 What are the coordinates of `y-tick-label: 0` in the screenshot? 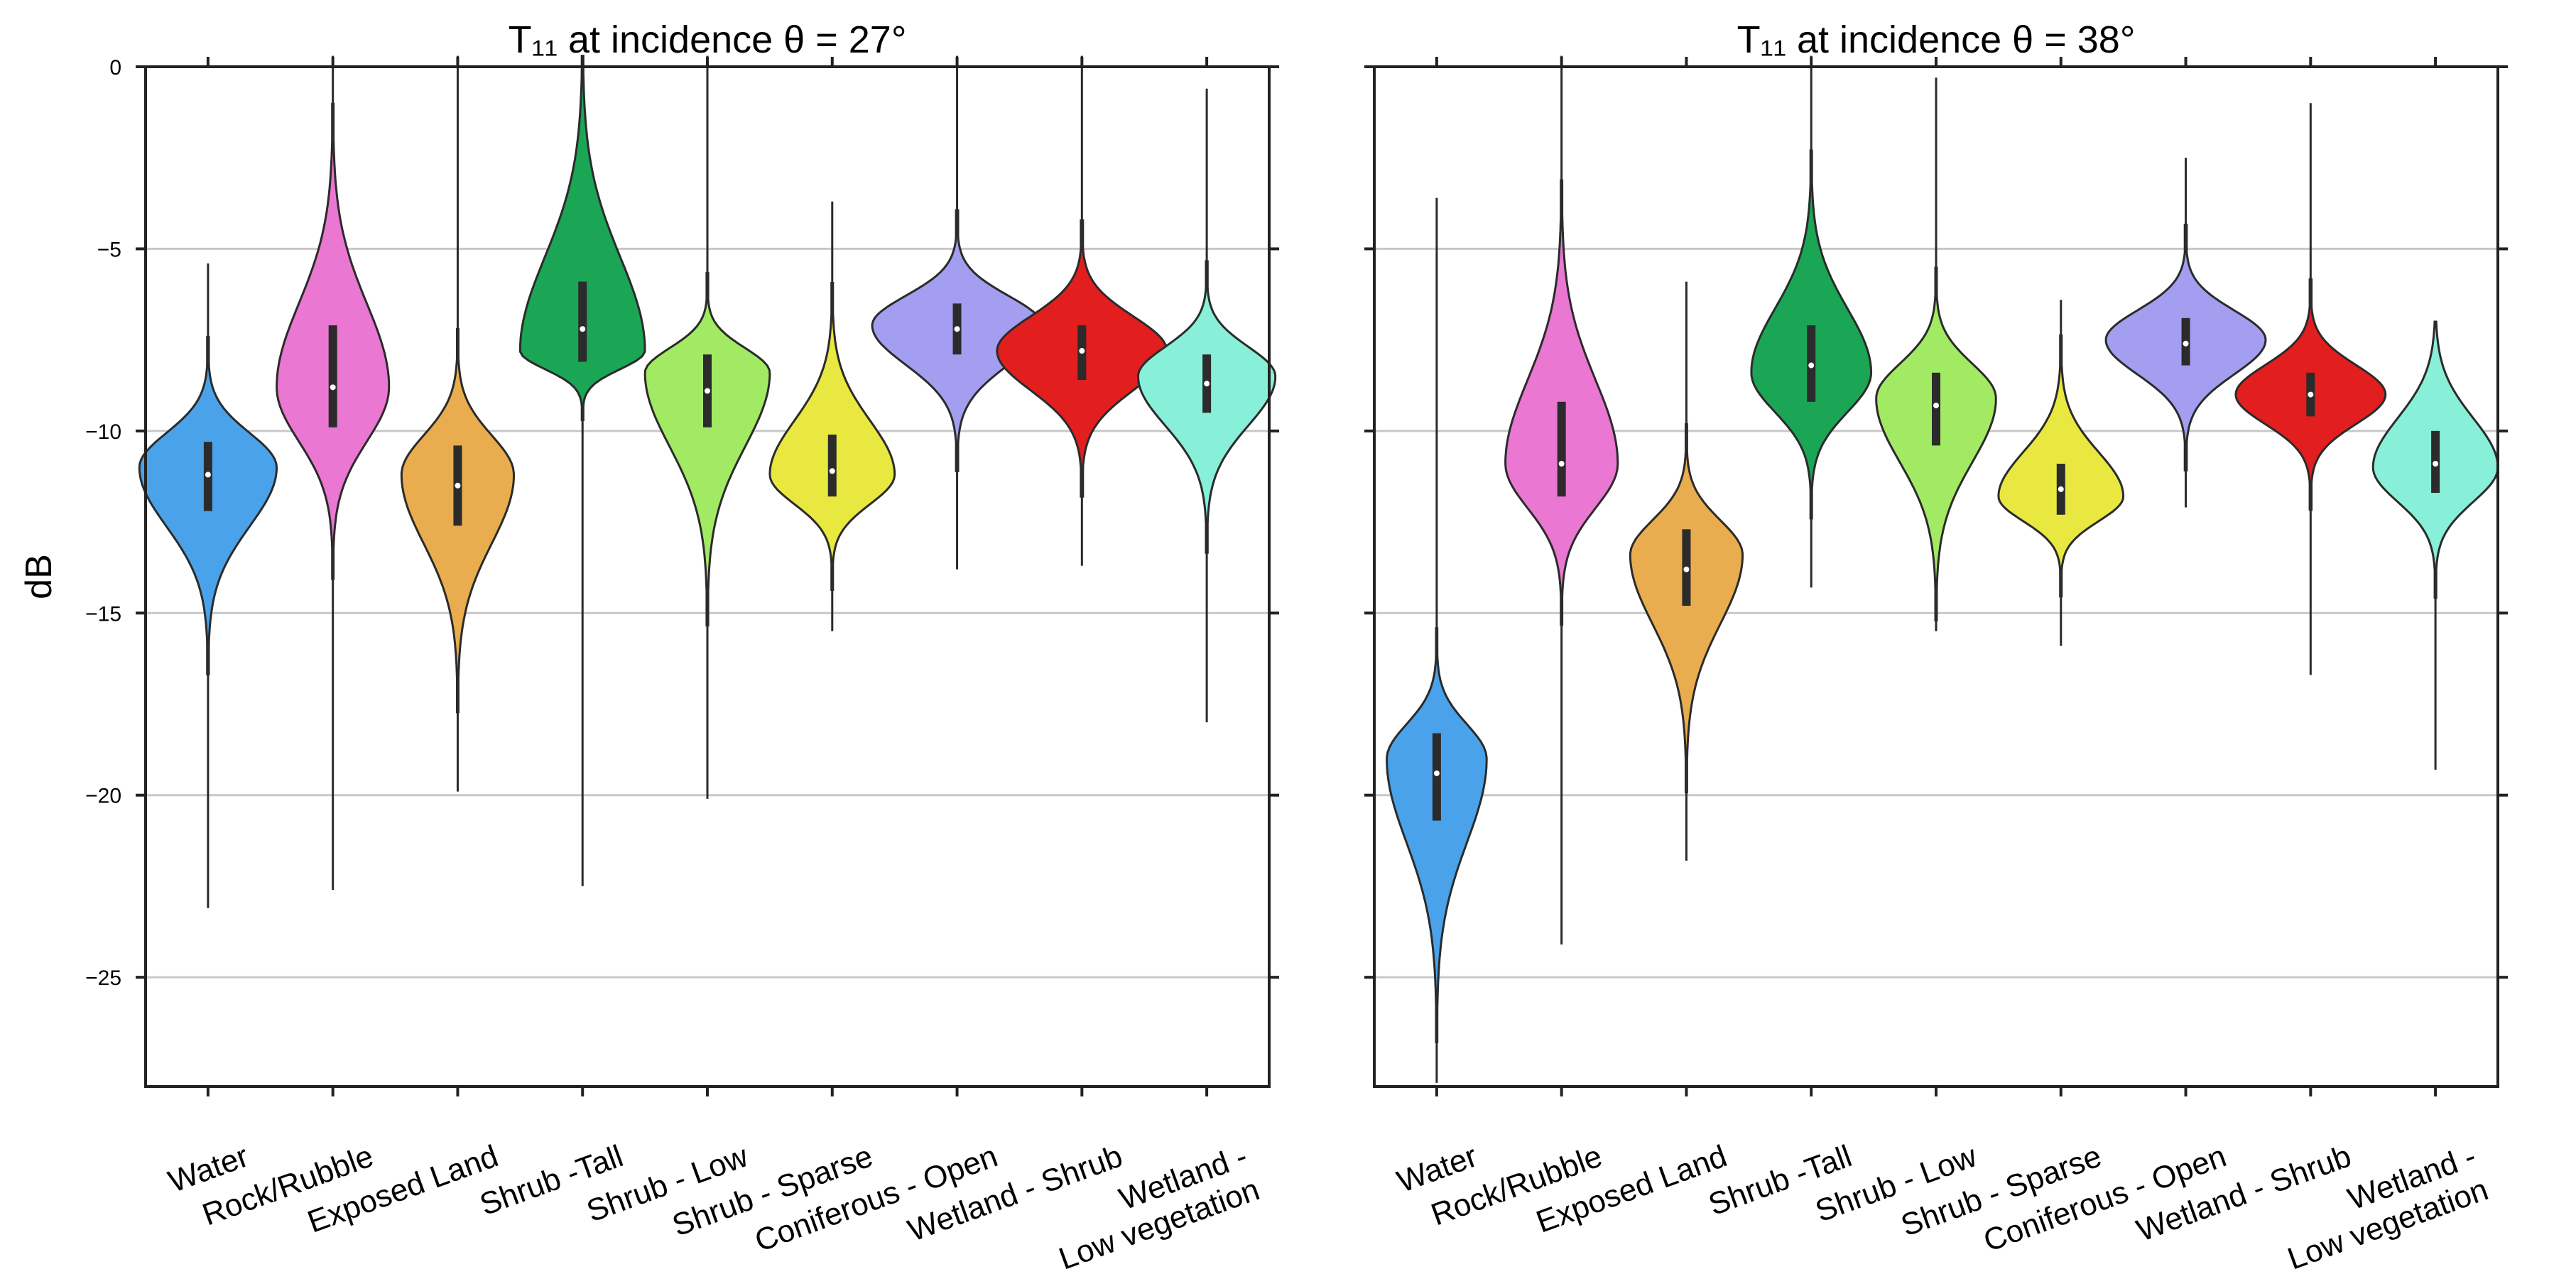 It's located at (115, 68).